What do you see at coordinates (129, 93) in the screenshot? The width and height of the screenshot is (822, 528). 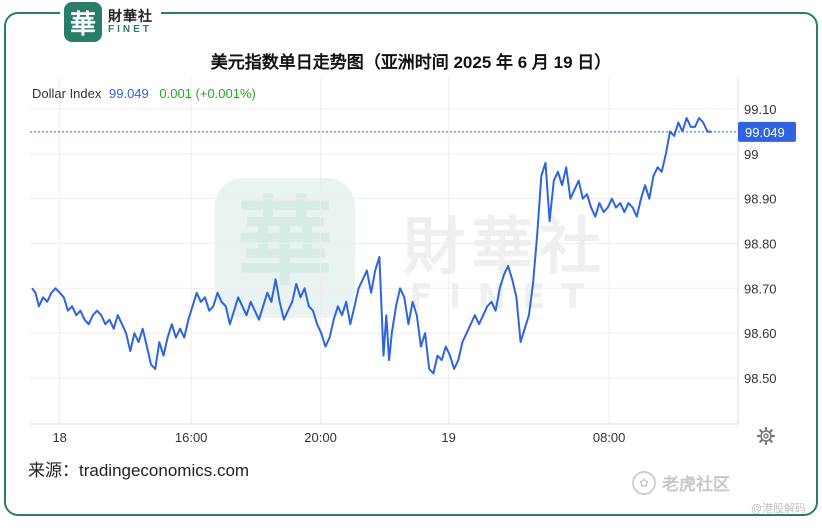 I see `legend-value: 99.049` at bounding box center [129, 93].